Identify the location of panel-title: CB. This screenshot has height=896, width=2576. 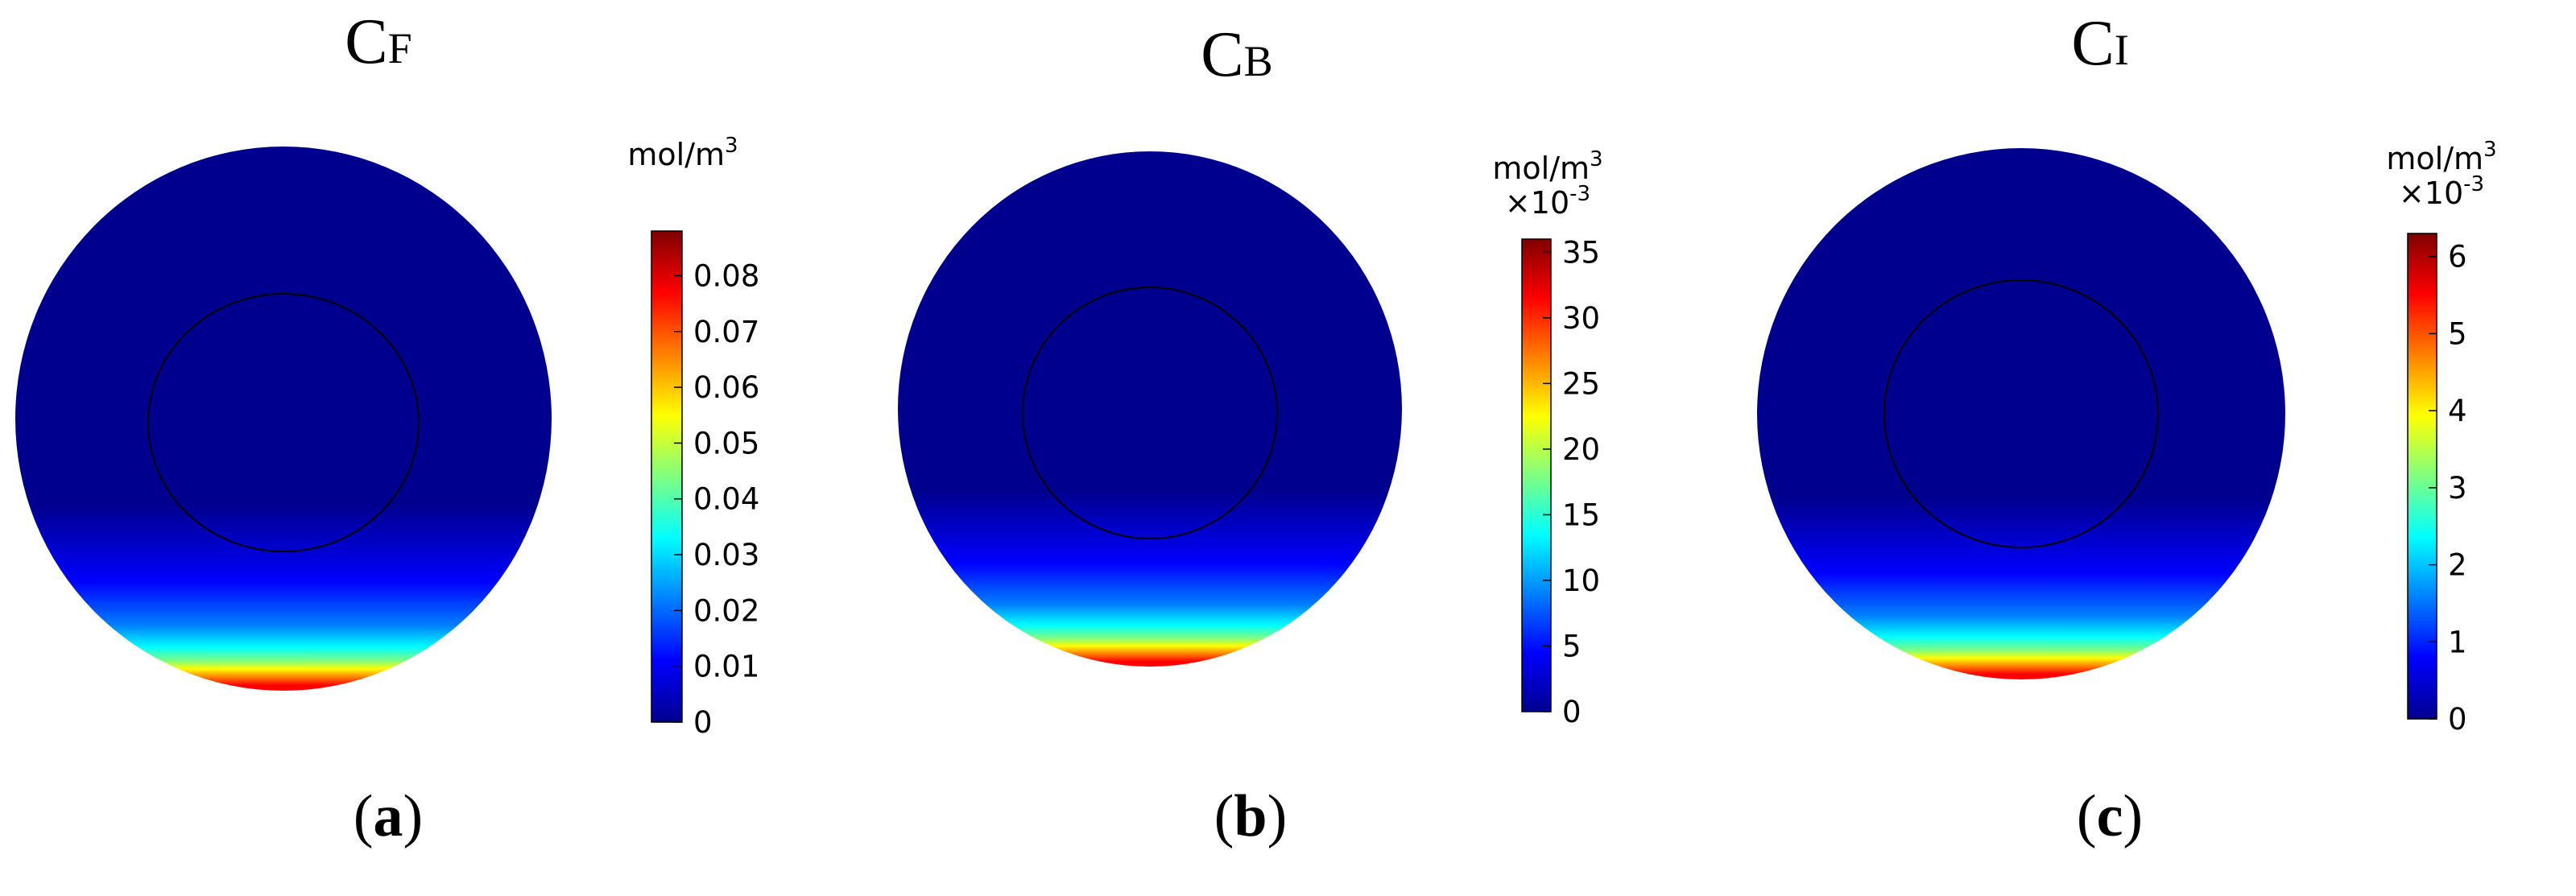
(1236, 54).